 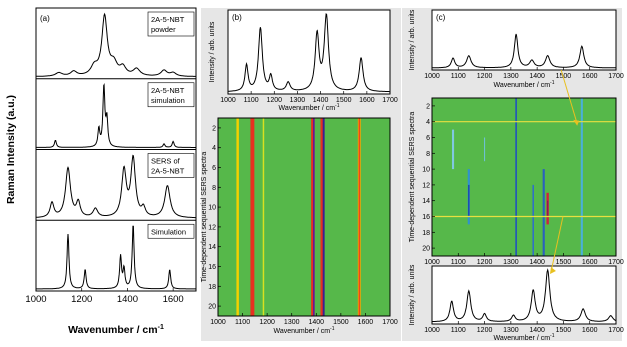 I want to click on panel-c-ytick-label: 8, so click(x=428, y=154).